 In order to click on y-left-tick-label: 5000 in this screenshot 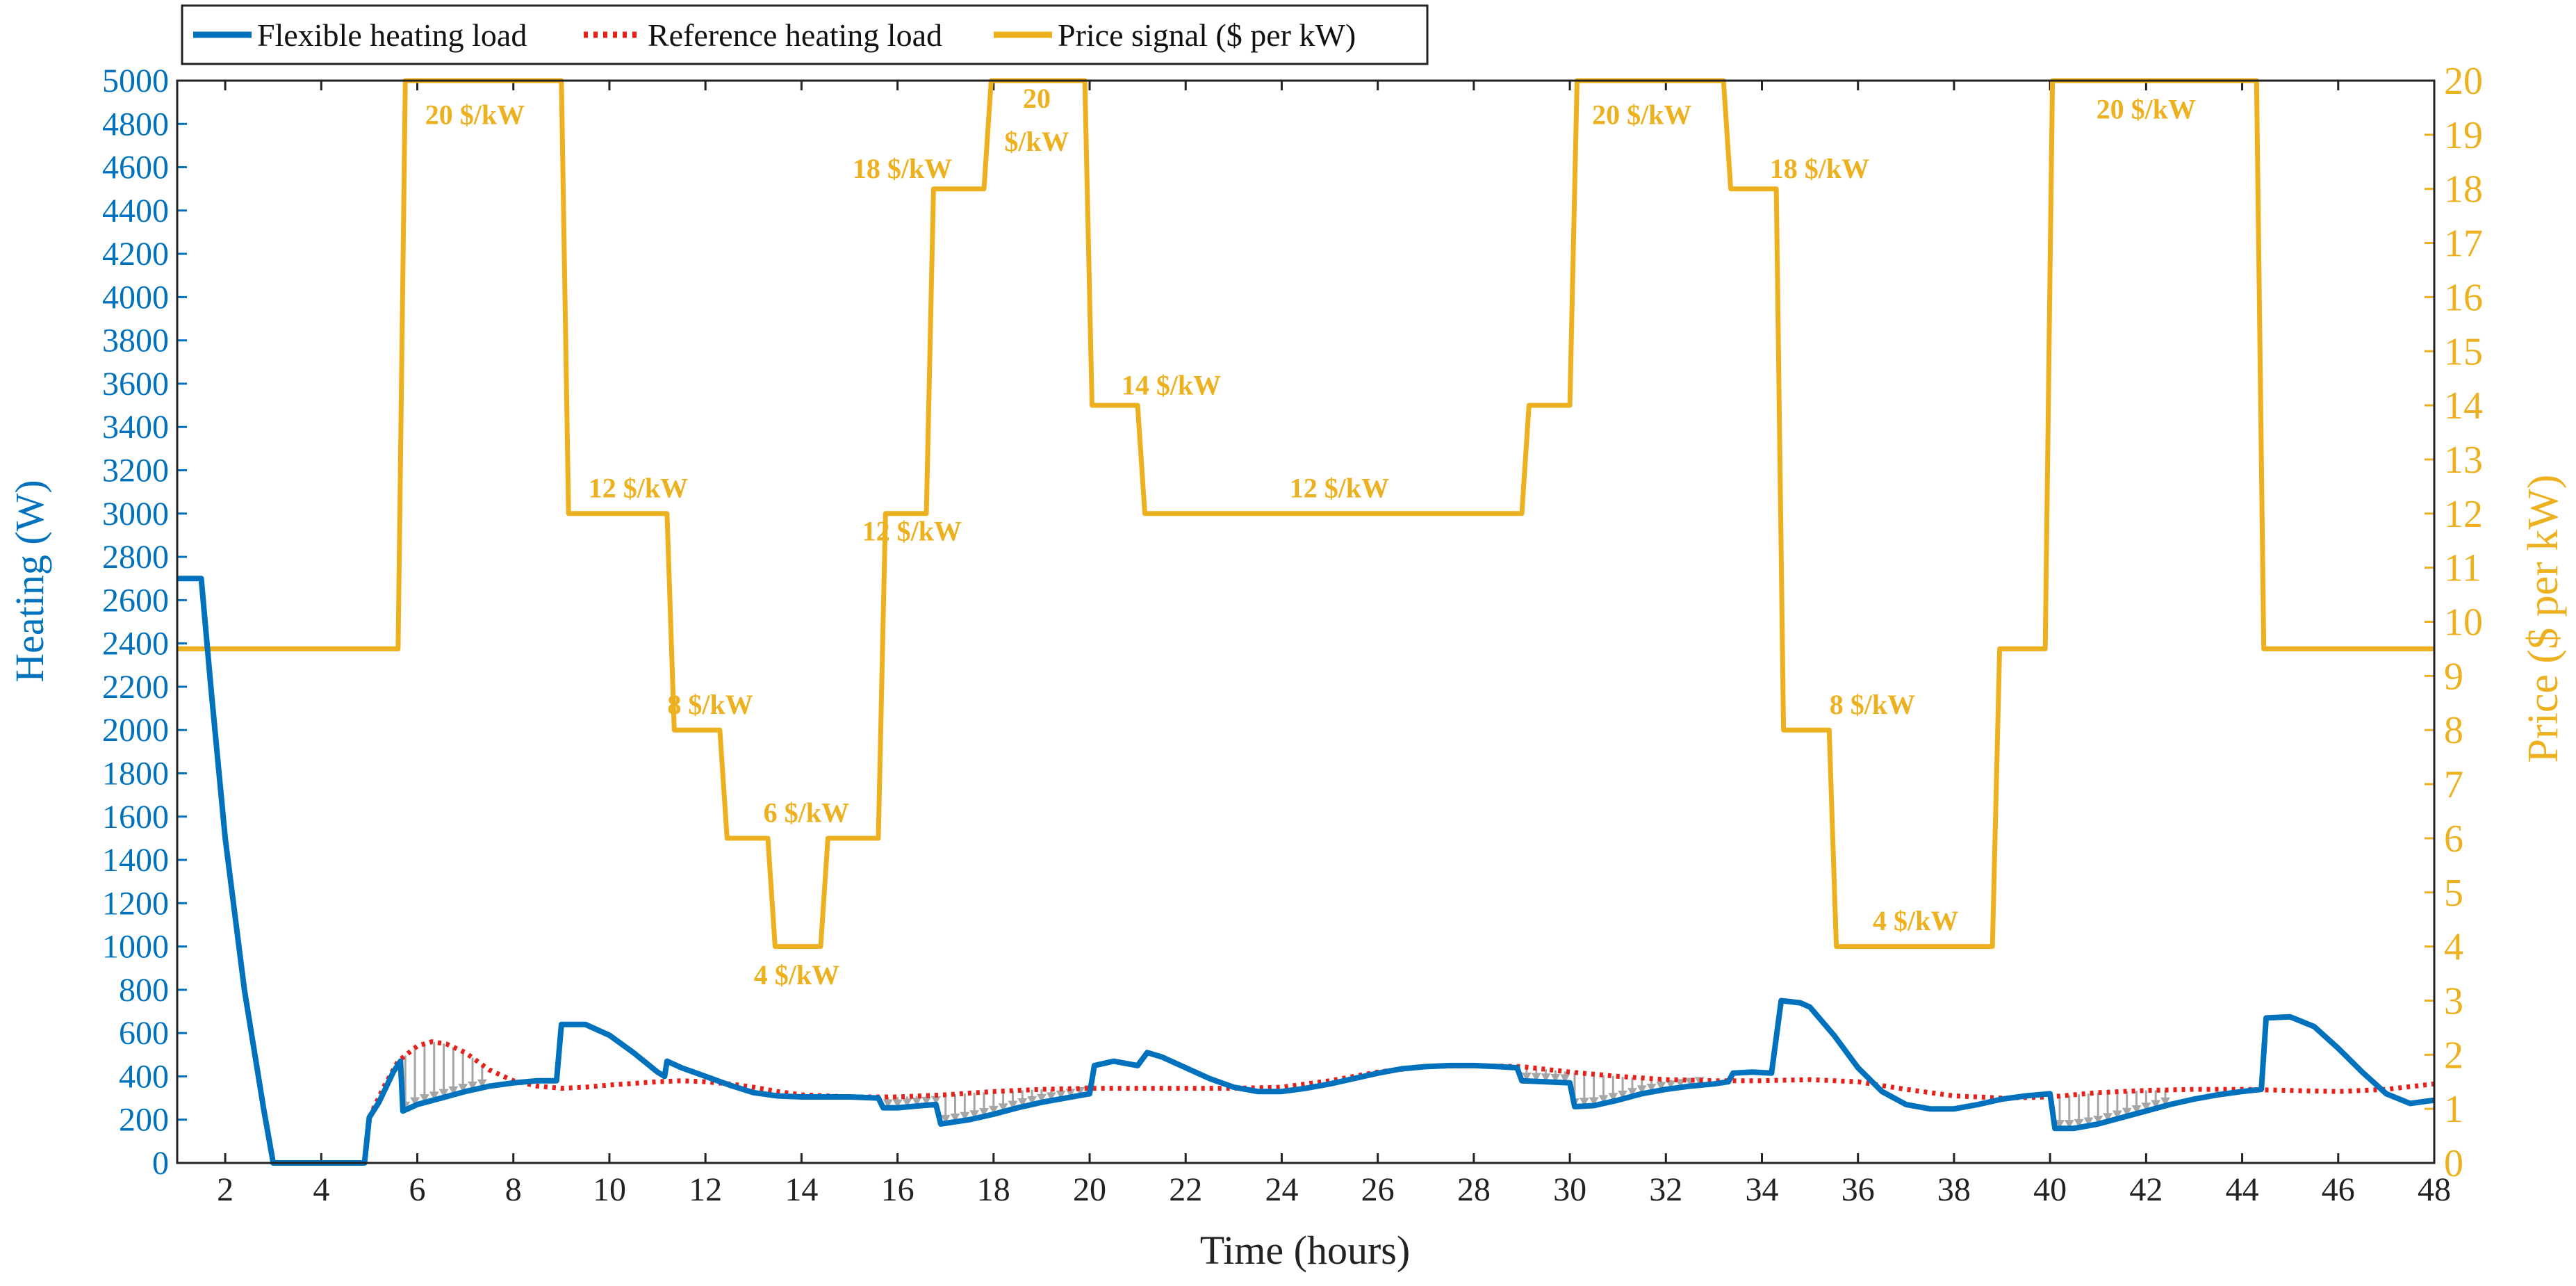, I will do `click(135, 81)`.